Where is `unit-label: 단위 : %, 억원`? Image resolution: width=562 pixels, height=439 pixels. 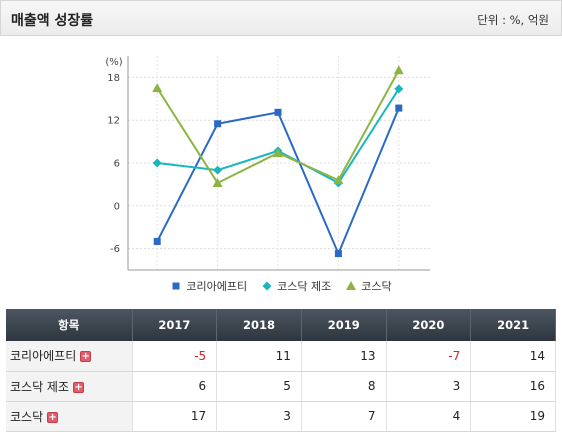 unit-label: 단위 : %, 억원 is located at coordinates (513, 20).